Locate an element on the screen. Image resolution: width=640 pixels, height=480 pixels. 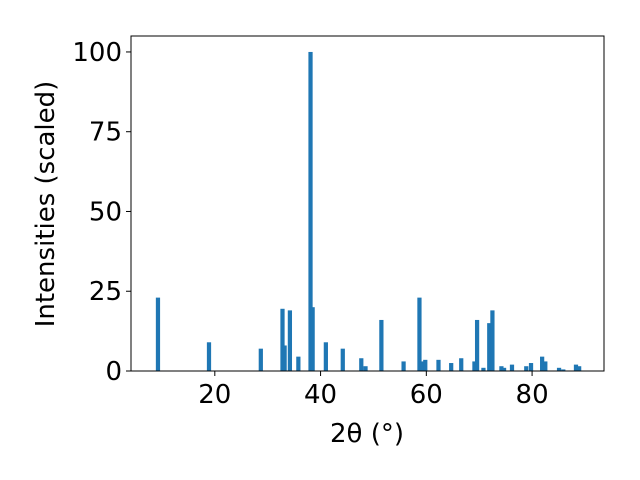
y-tick-label: 25 is located at coordinates (105, 292).